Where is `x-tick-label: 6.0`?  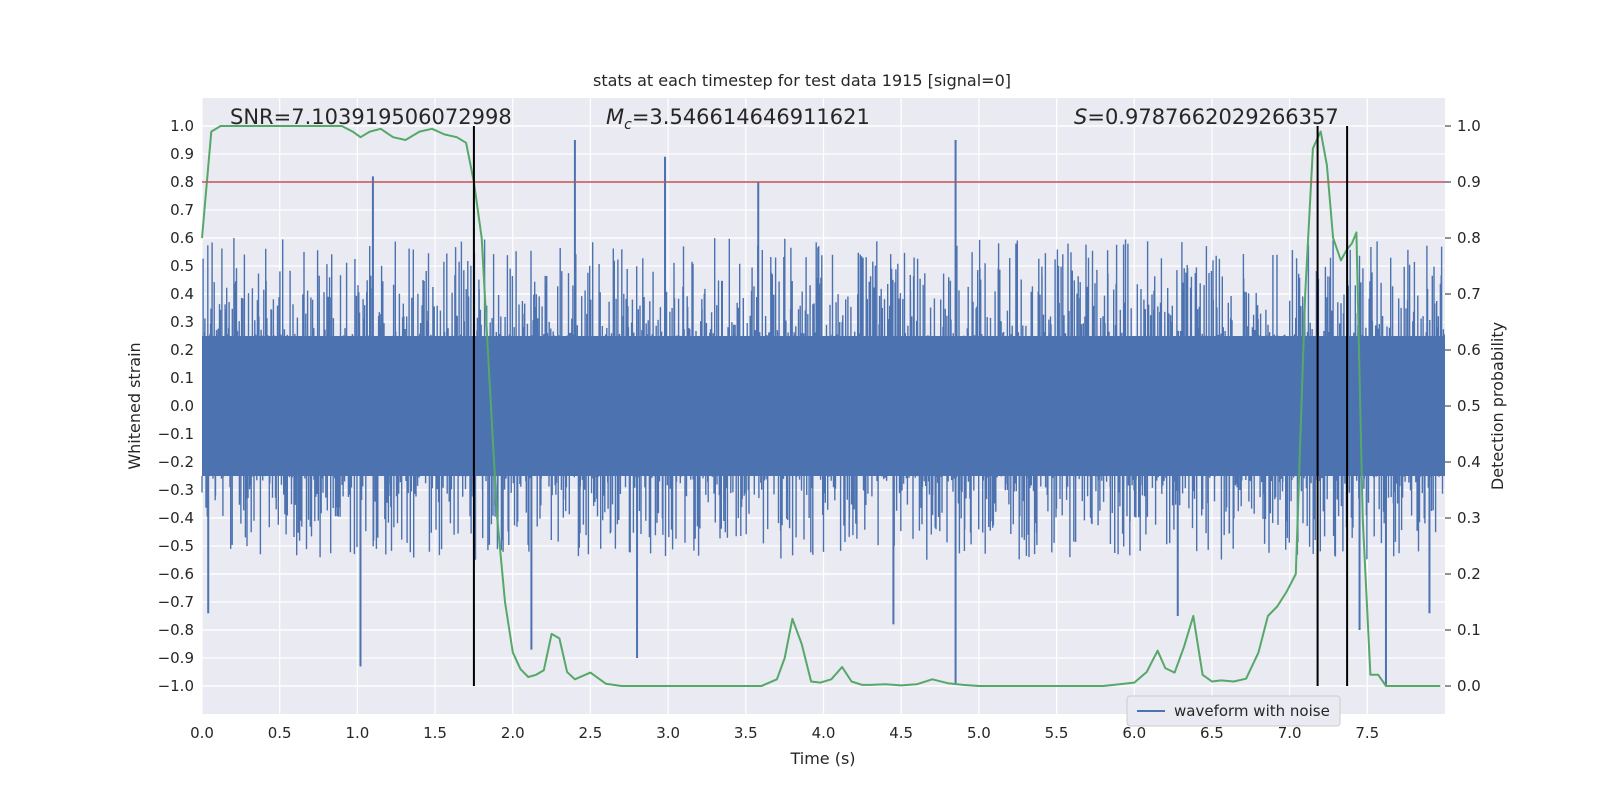 x-tick-label: 6.0 is located at coordinates (1134, 733).